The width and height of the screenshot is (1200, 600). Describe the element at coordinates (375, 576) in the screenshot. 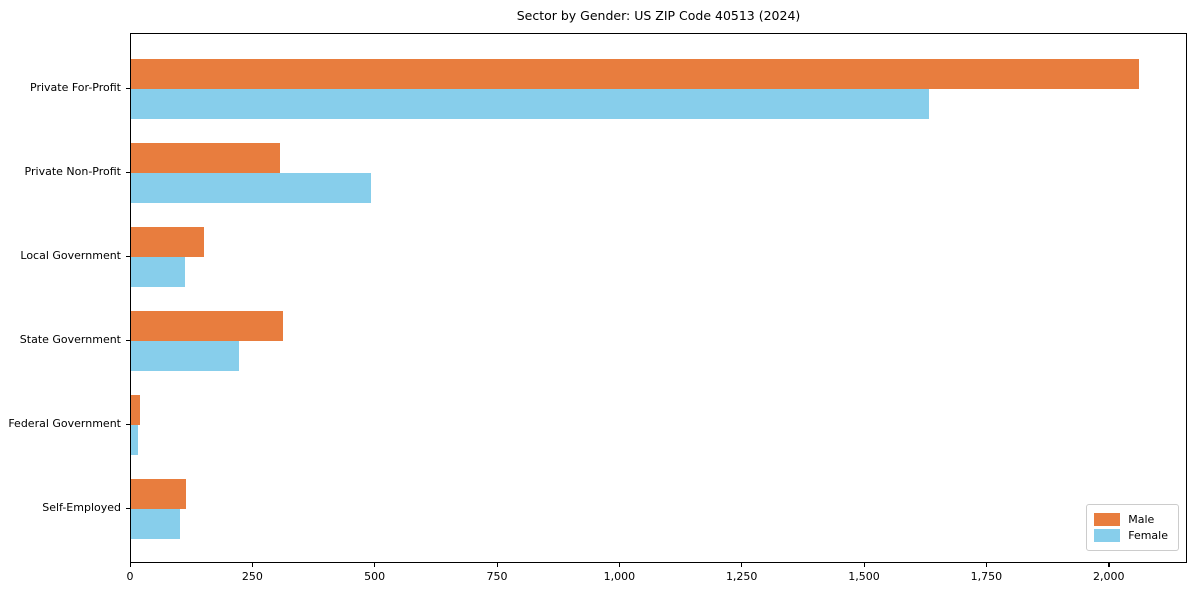

I see `x-axis-tick-label: 500` at that location.